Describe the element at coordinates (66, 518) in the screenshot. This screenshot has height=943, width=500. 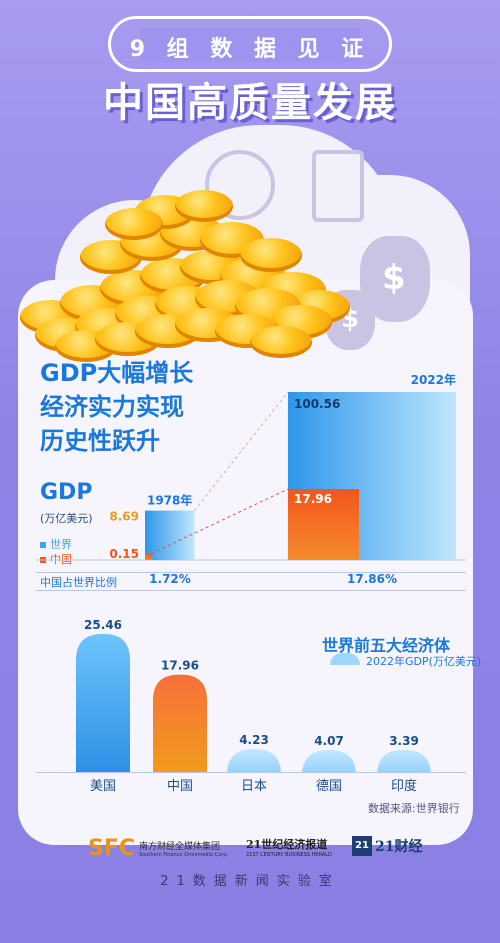
I see `gdp-unit: (万亿美元)` at that location.